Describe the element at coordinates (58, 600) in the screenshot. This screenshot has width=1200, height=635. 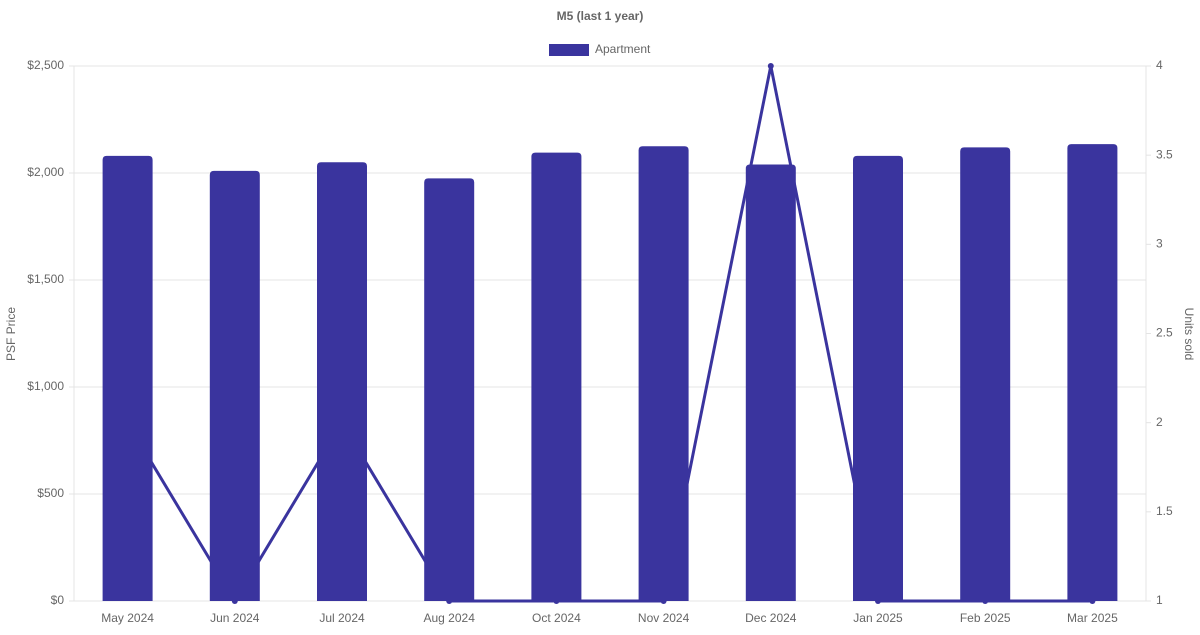
I see `y-tick-label: $0` at that location.